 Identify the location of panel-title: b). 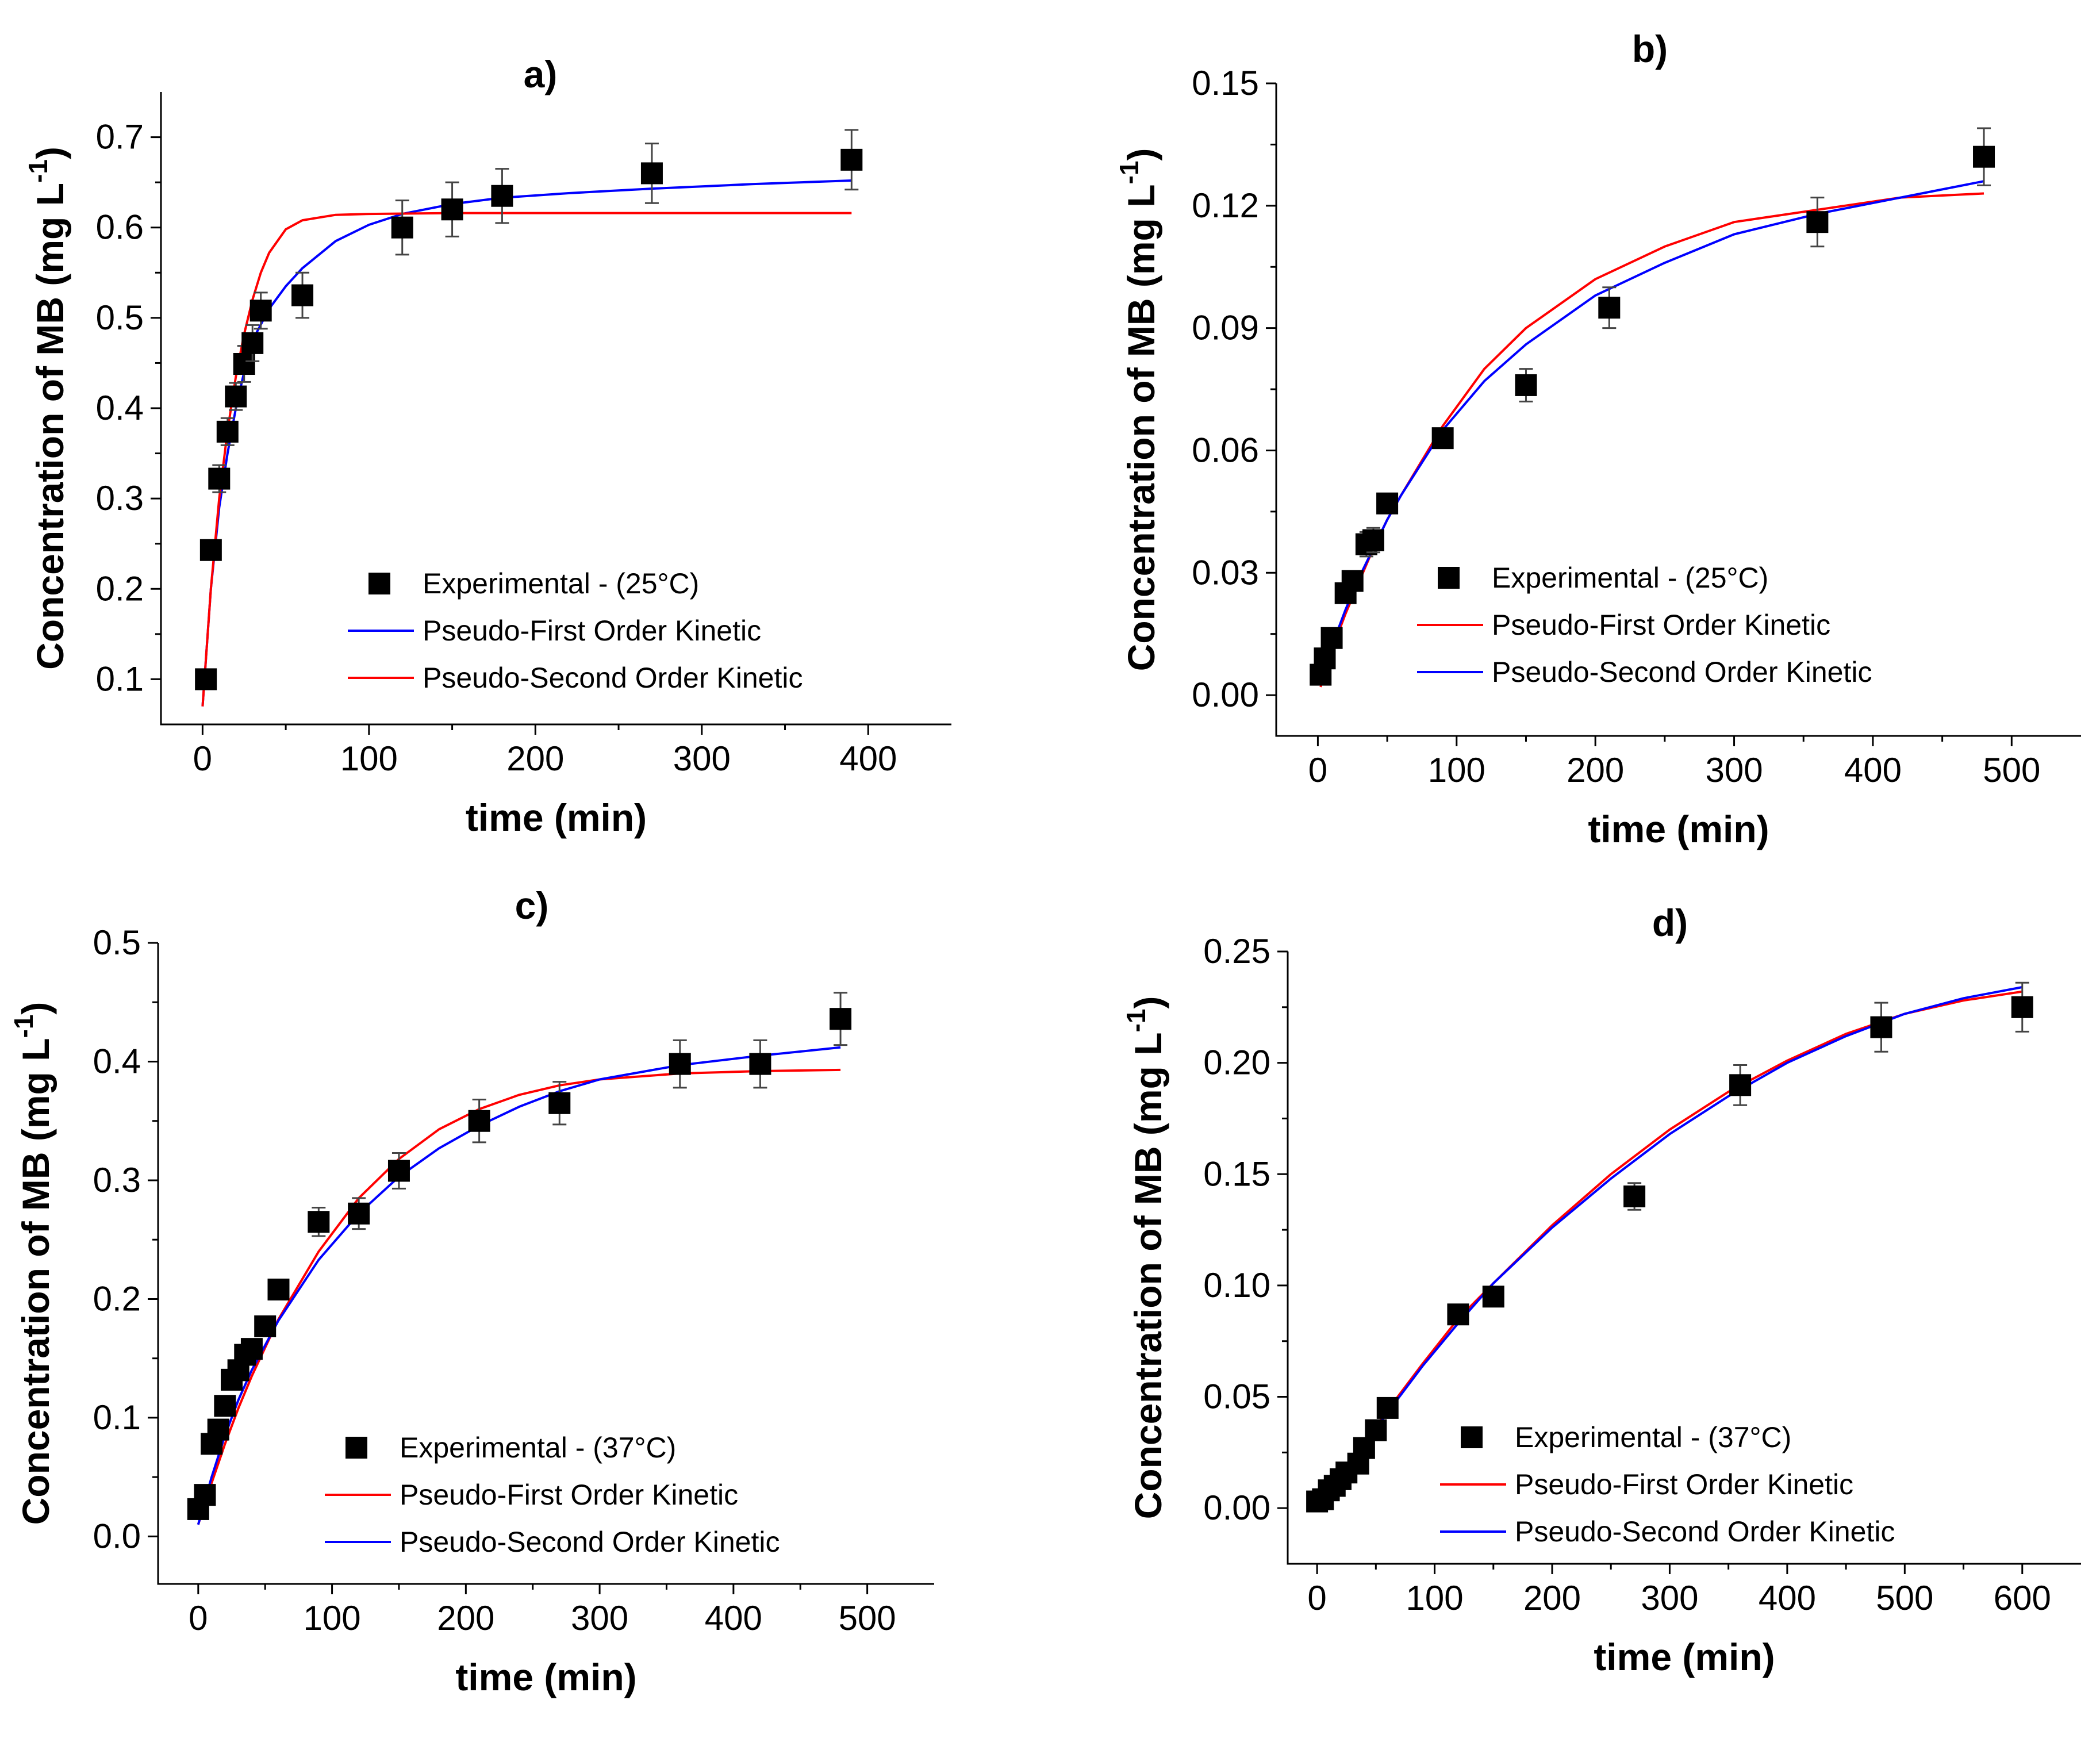
(1650, 49).